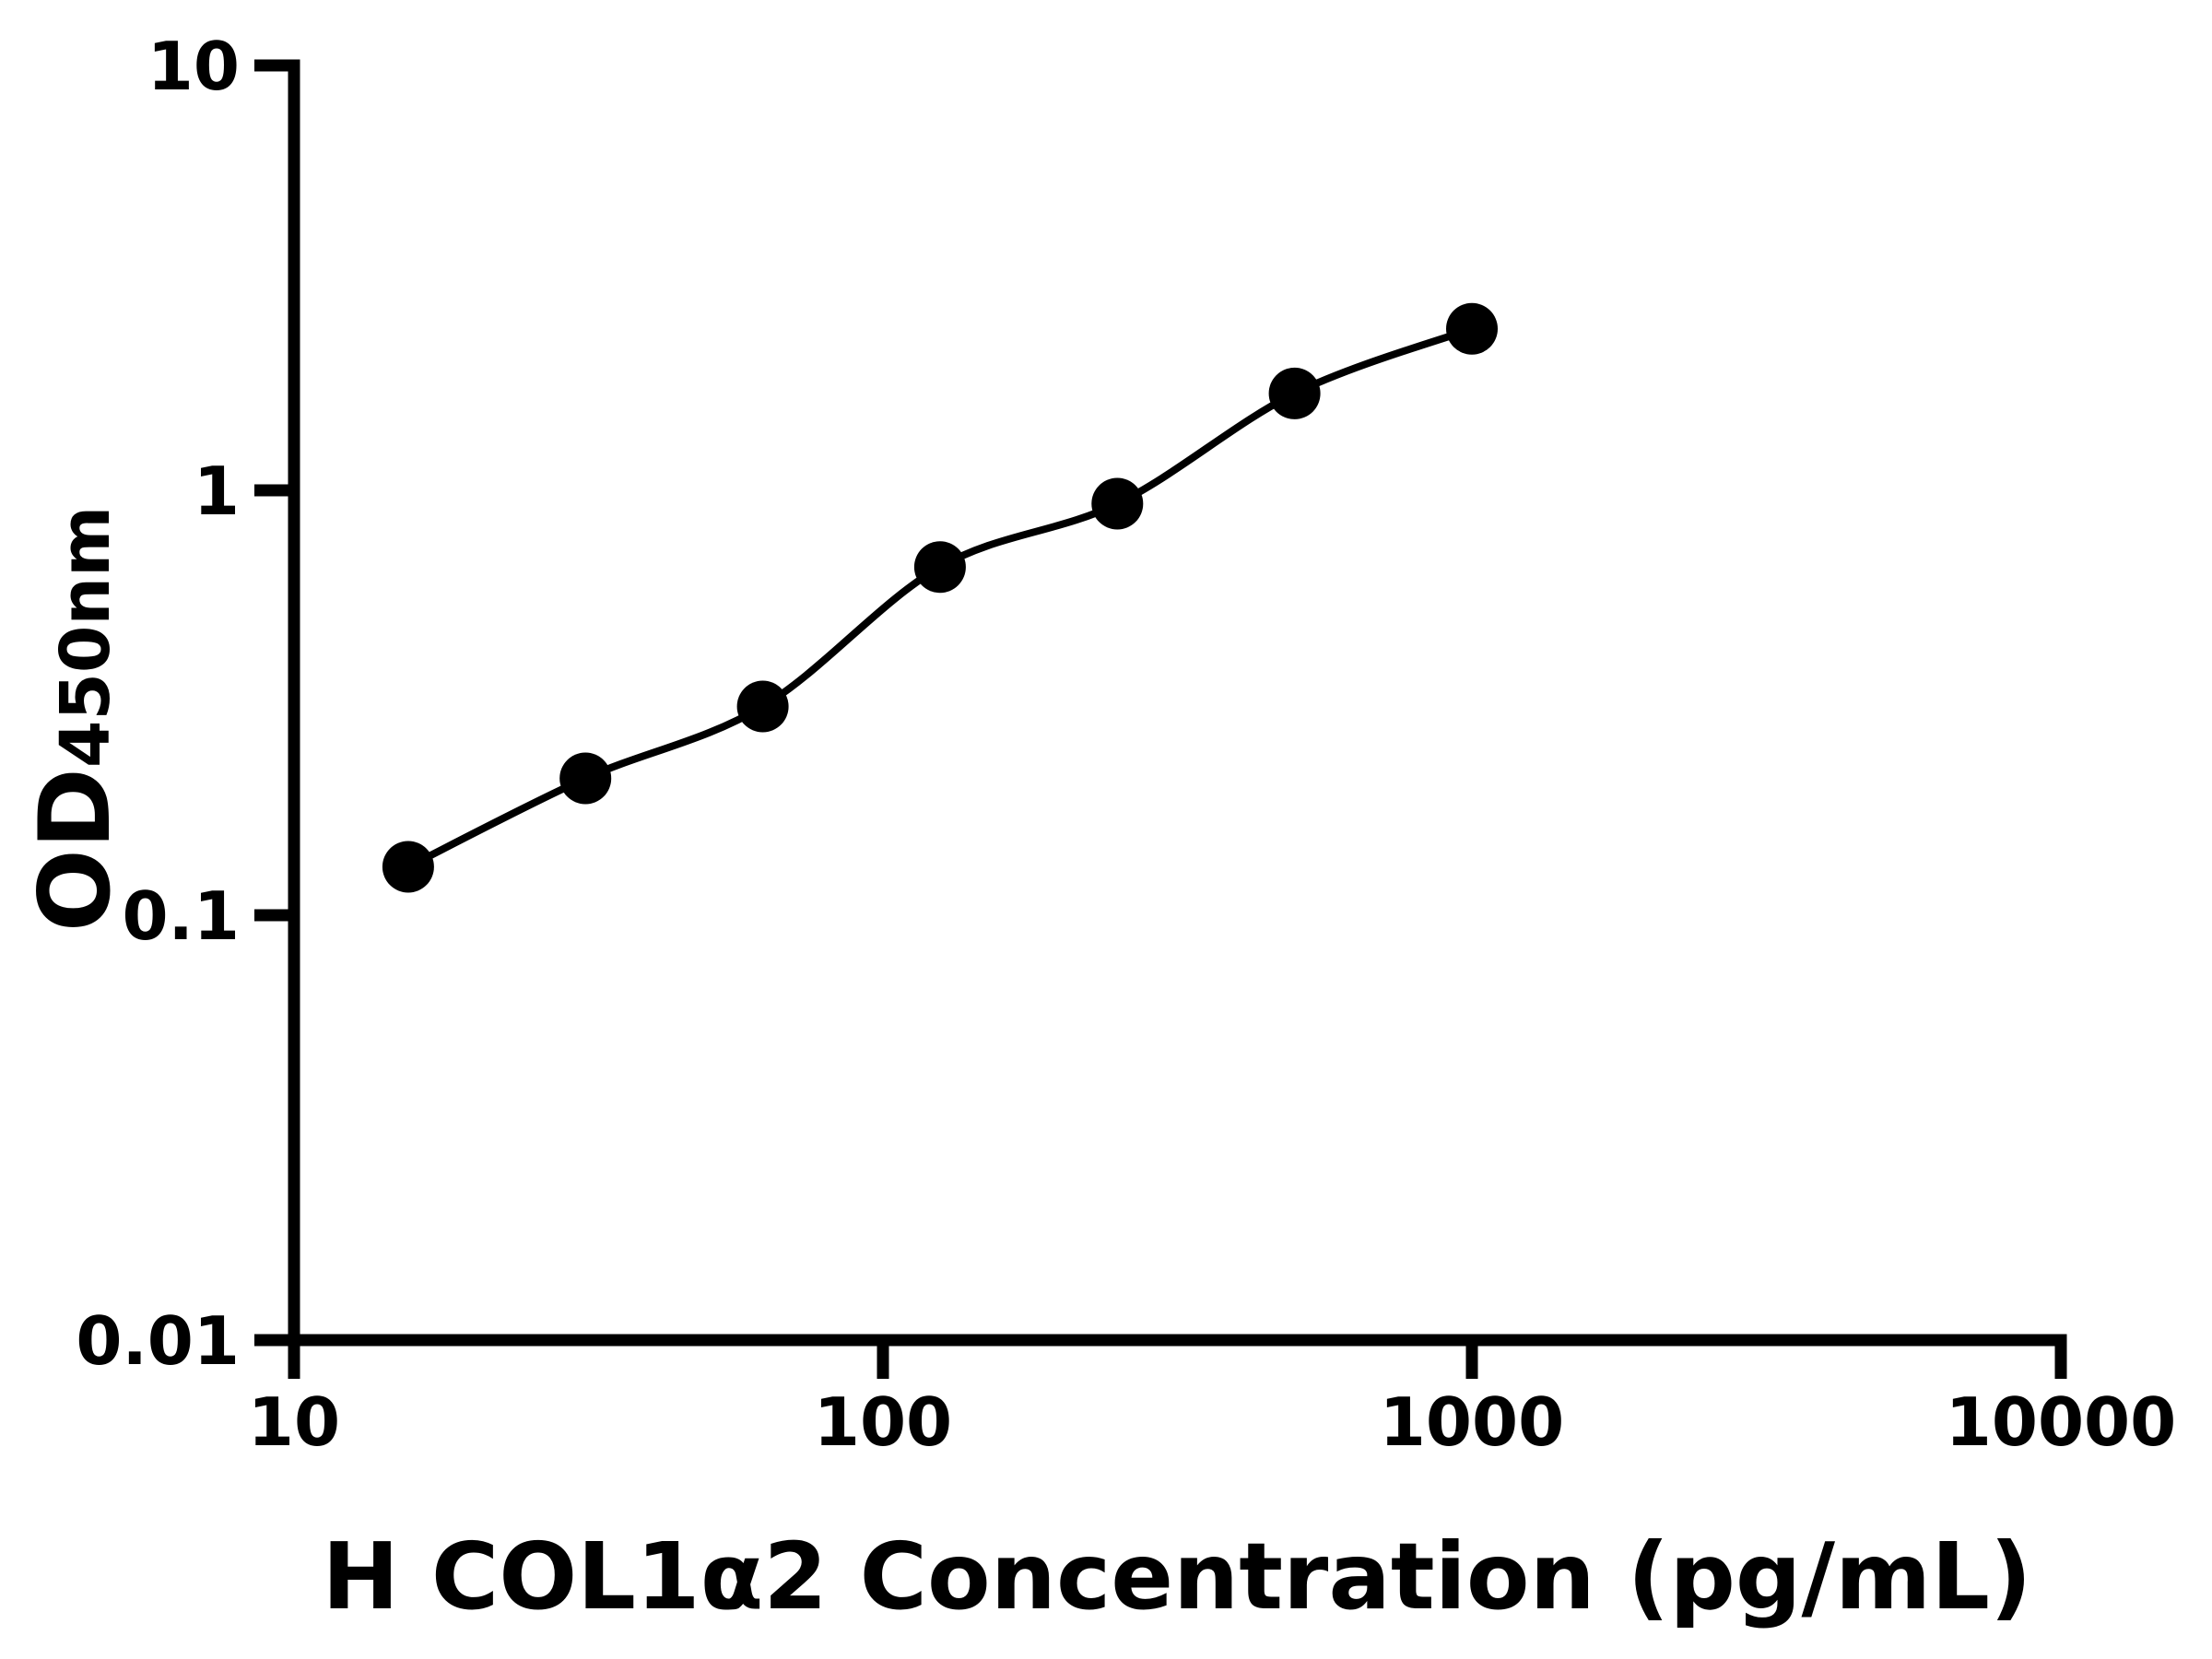  Describe the element at coordinates (193, 66) in the screenshot. I see `y-tick-label: 10` at that location.